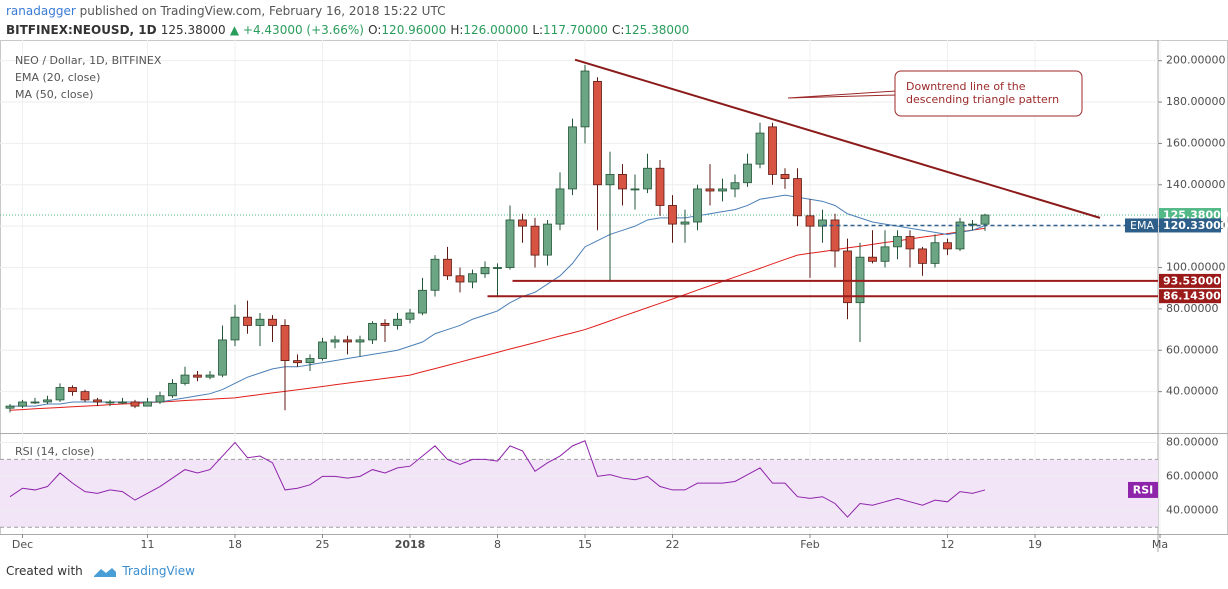 The image size is (1228, 589). What do you see at coordinates (585, 544) in the screenshot?
I see `x-tick-label: 15` at bounding box center [585, 544].